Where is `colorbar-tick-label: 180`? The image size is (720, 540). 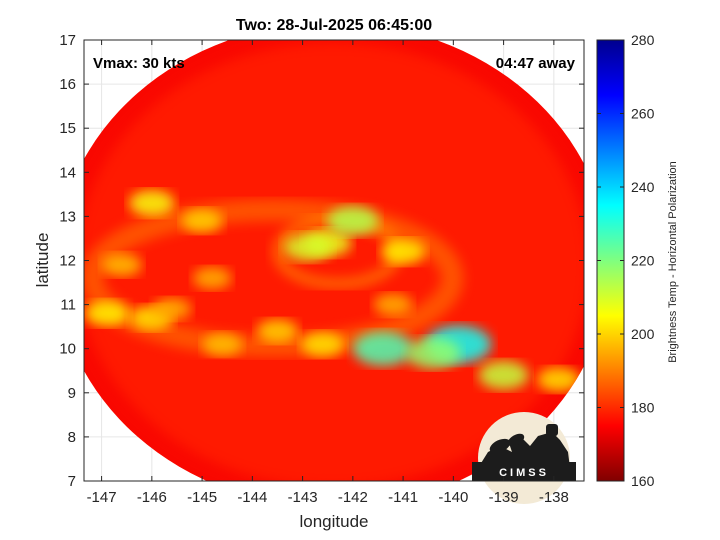
colorbar-tick-label: 180 is located at coordinates (643, 408).